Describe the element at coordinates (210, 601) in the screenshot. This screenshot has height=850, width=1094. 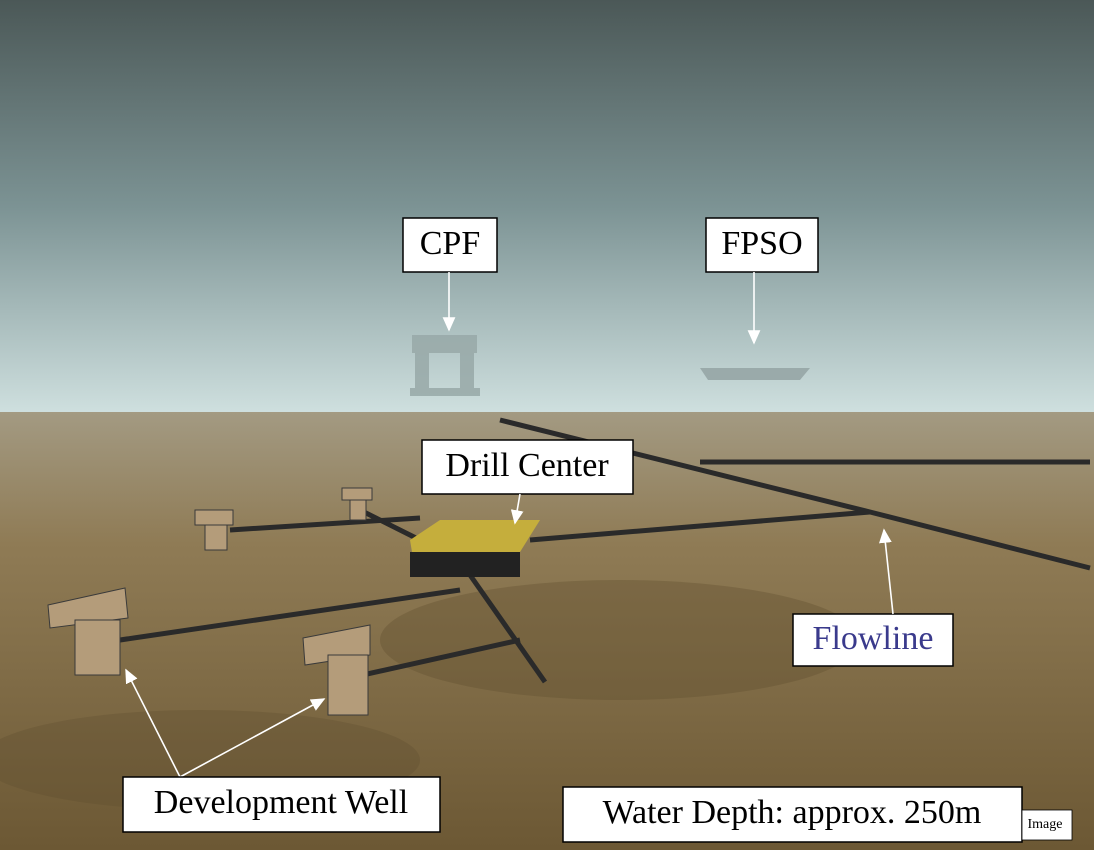
I see `development-wells` at that location.